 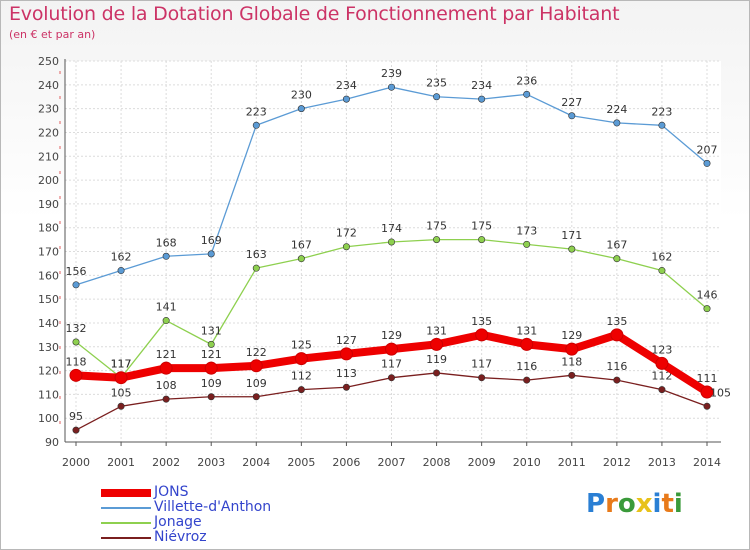 What do you see at coordinates (707, 462) in the screenshot?
I see `x-tick-label: 2014` at bounding box center [707, 462].